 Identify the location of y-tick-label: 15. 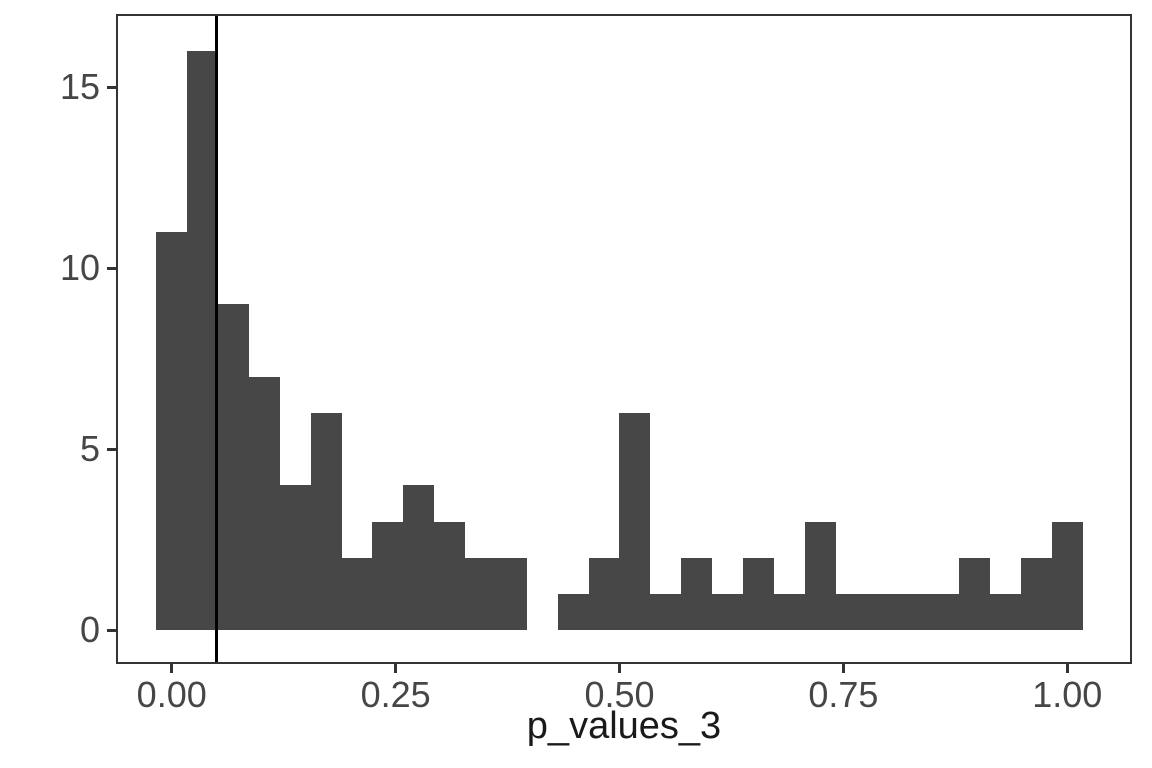
(79, 87).